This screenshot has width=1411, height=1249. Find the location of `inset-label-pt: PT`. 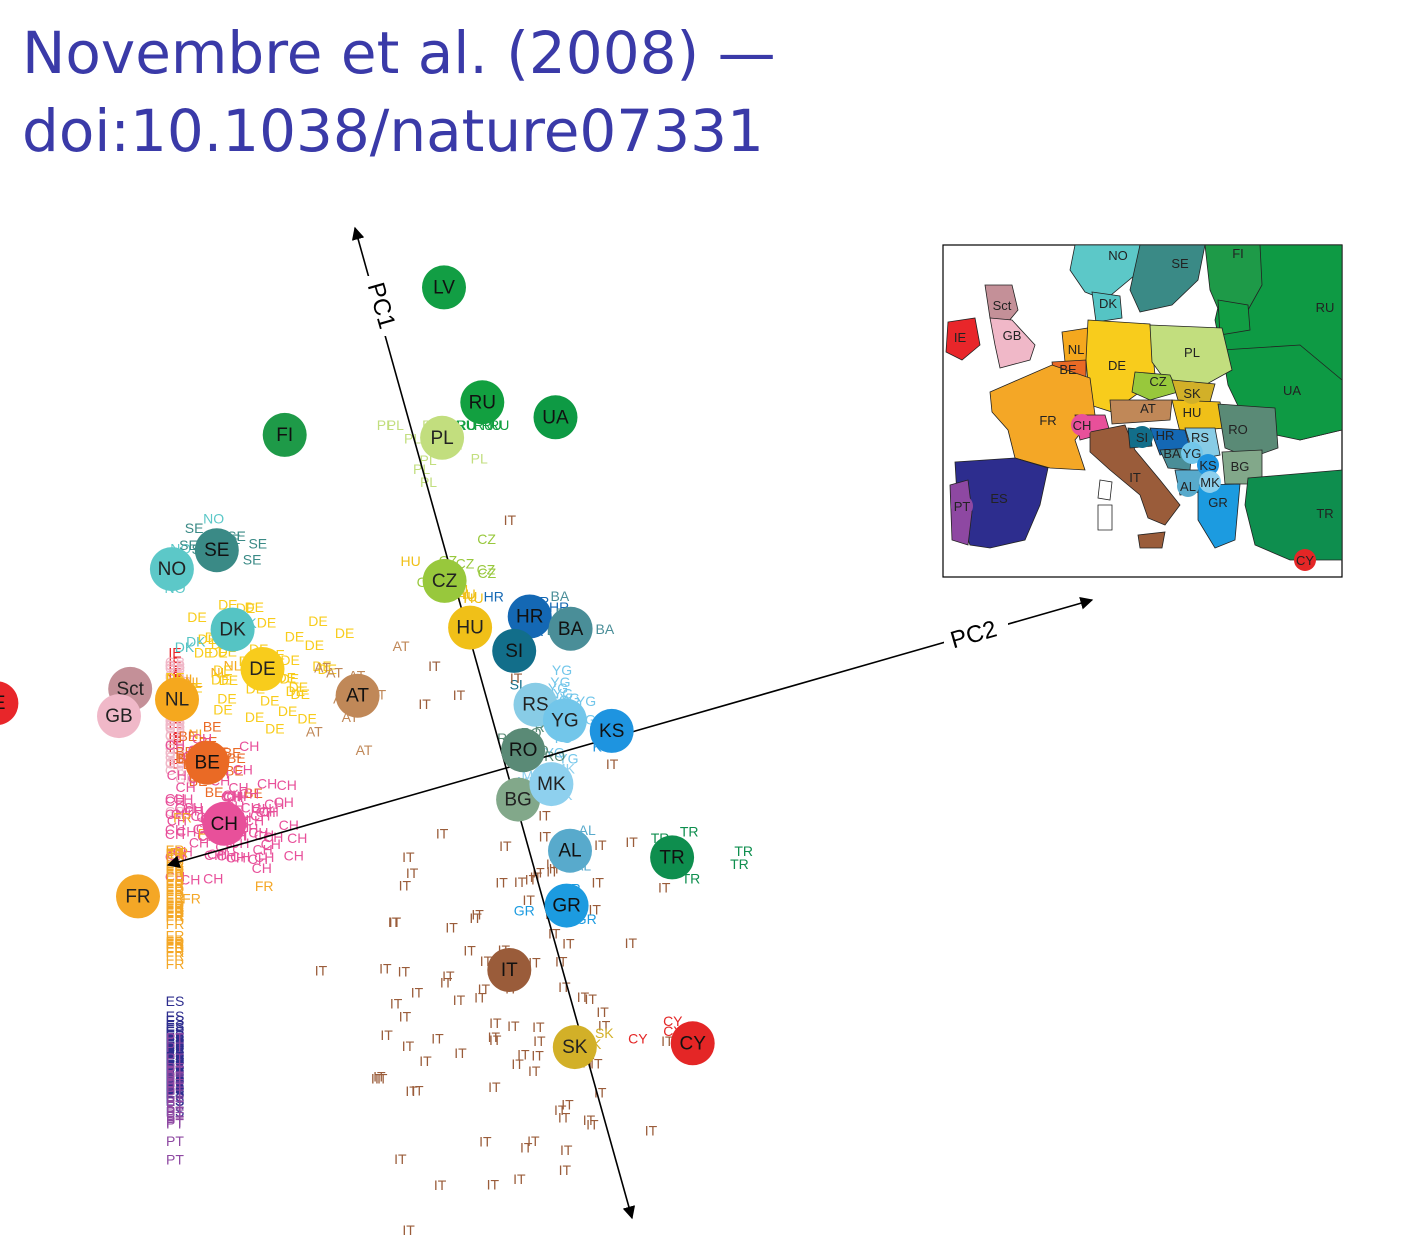

inset-label-pt: PT is located at coordinates (962, 506).